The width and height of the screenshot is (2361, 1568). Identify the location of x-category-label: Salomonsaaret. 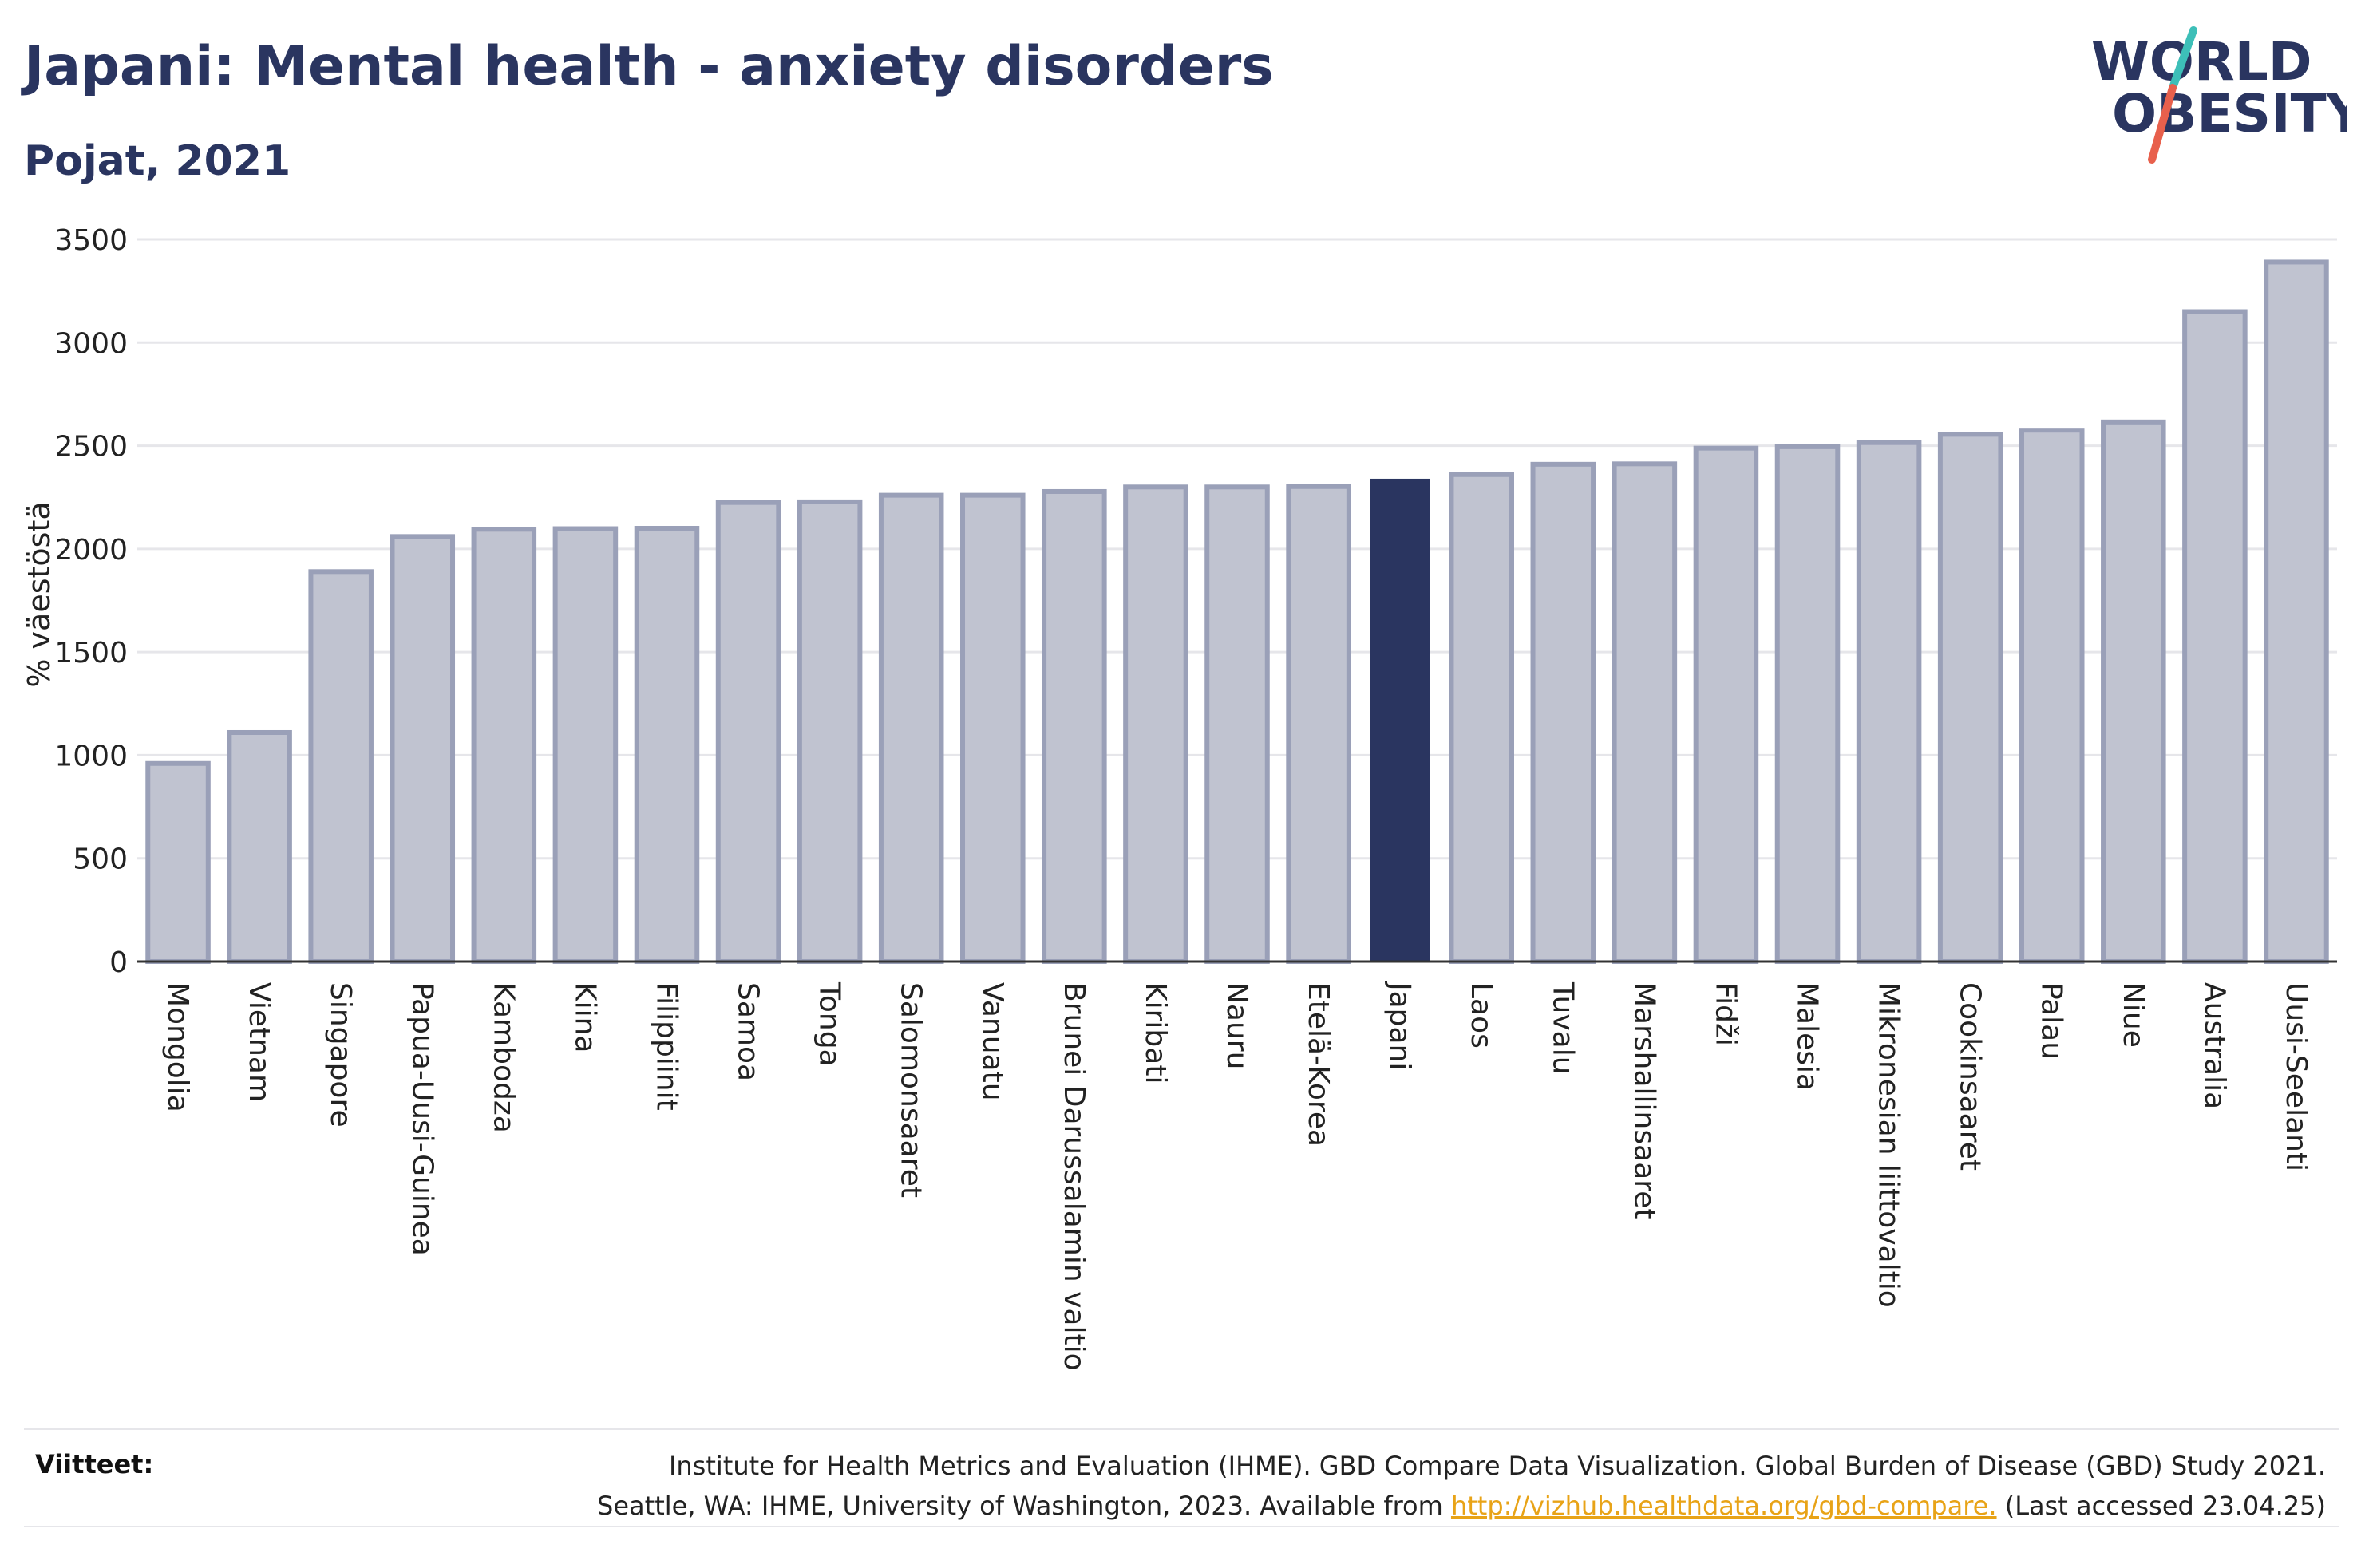
(911, 1090).